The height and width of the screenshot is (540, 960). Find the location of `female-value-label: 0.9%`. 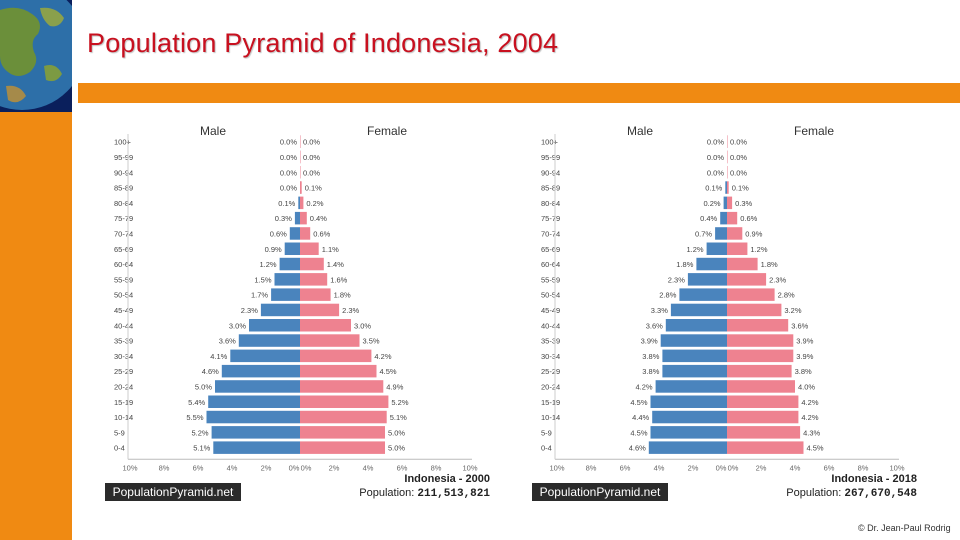

female-value-label: 0.9% is located at coordinates (753, 233).